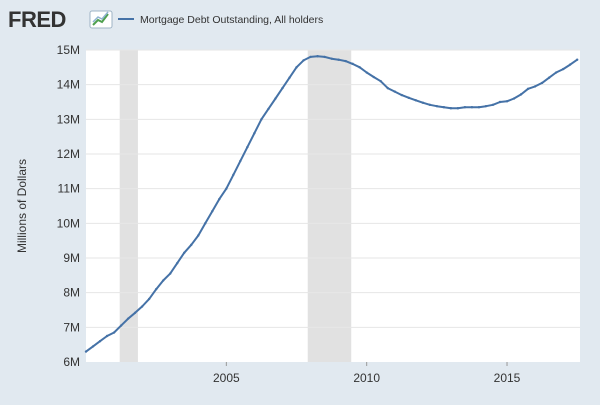 The width and height of the screenshot is (600, 405). Describe the element at coordinates (366, 378) in the screenshot. I see `x-tick-label: 2010` at that location.